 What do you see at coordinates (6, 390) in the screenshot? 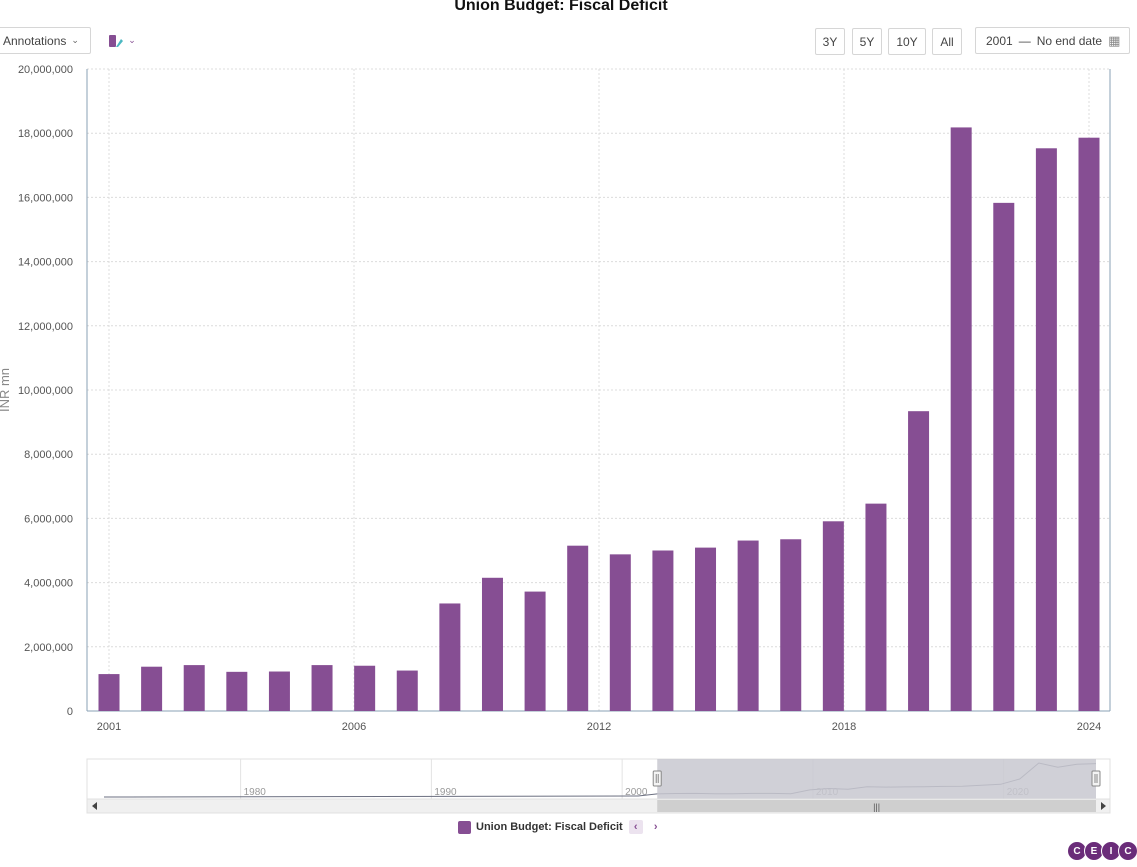
I see `y-axis-label: INR mn` at bounding box center [6, 390].